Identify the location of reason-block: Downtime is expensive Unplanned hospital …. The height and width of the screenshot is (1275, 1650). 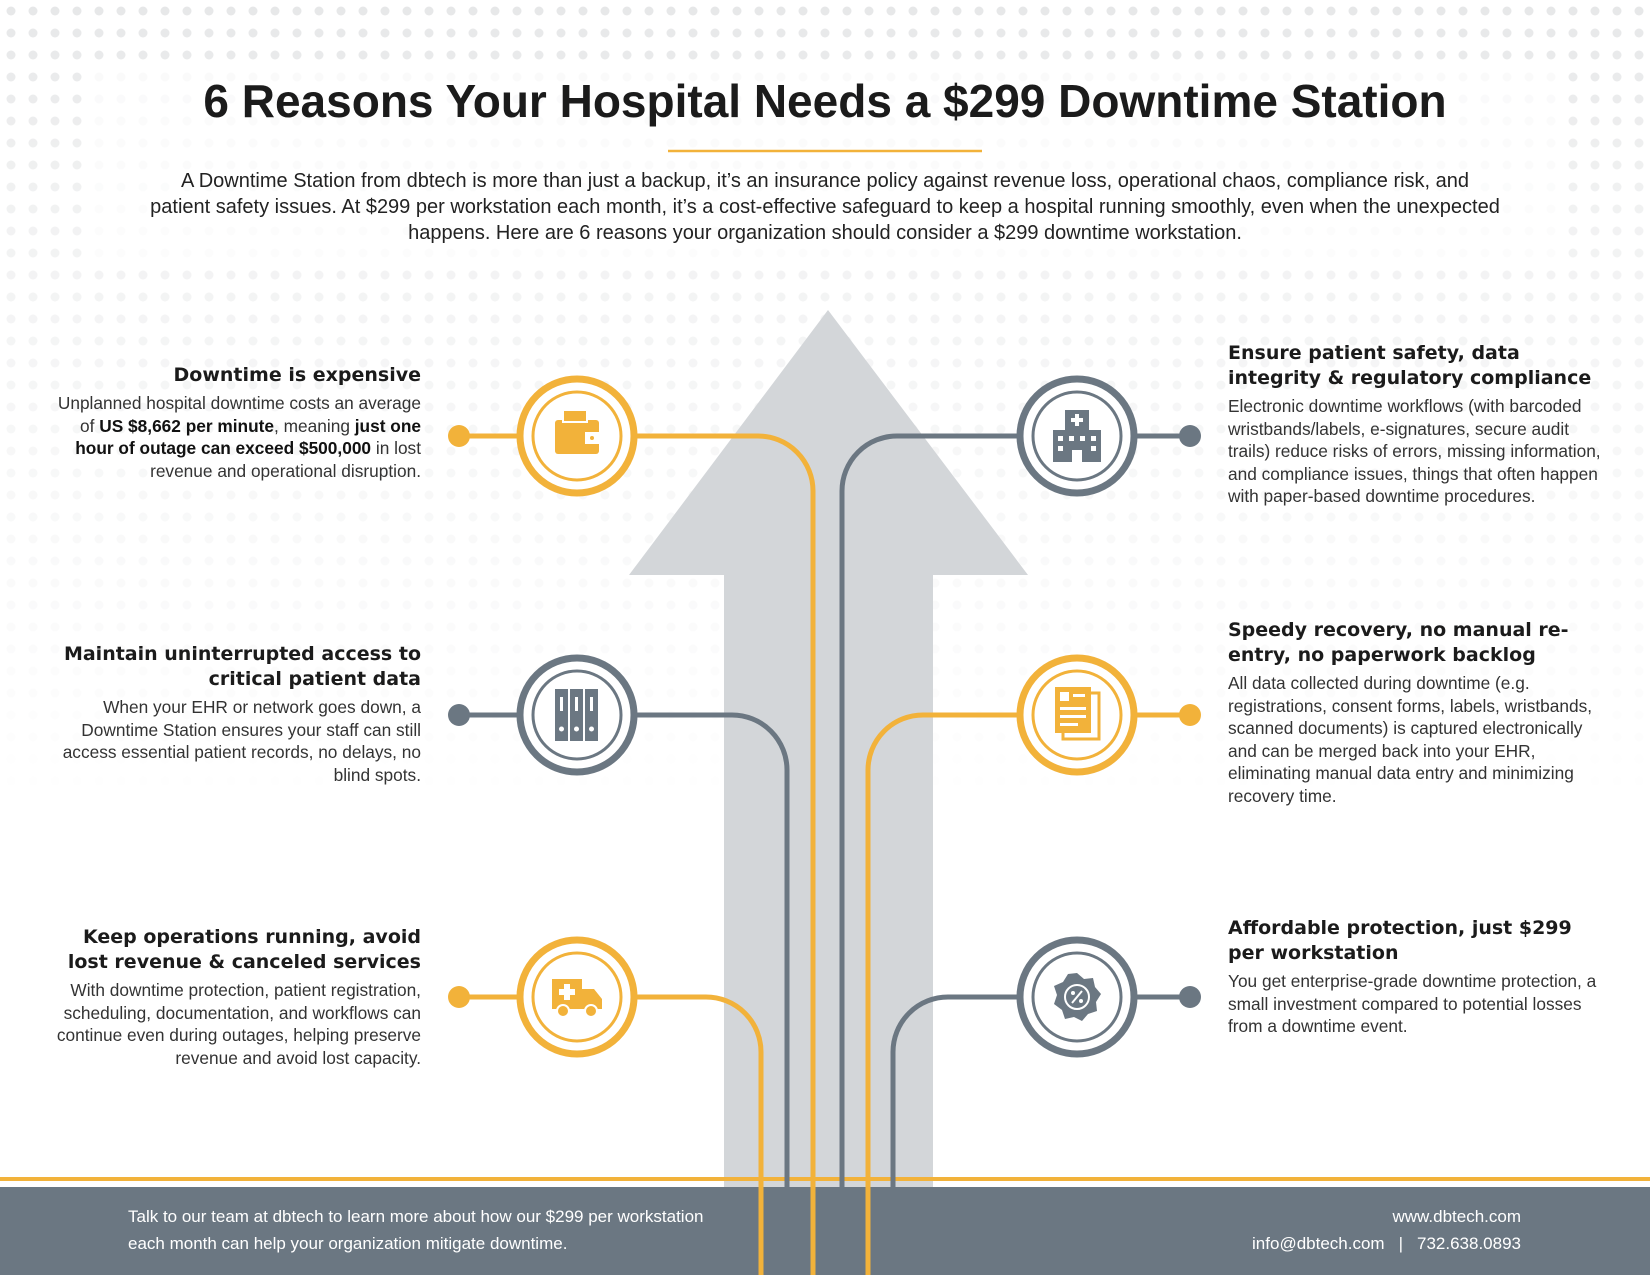
(231, 422).